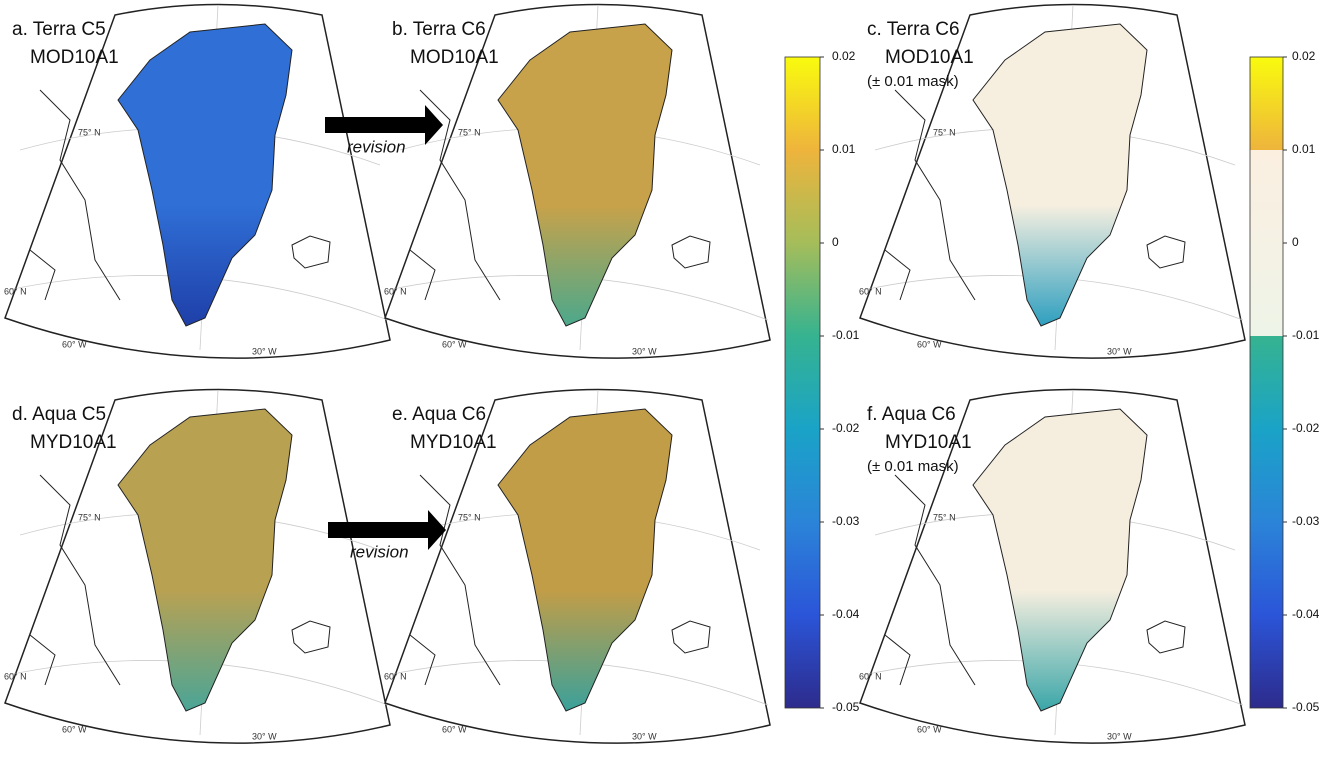 This screenshot has width=1323, height=763. I want to click on map-panel: e. Aqua C6 MYD10A1 75° N 60° N 60° W 30° W, so click(577, 566).